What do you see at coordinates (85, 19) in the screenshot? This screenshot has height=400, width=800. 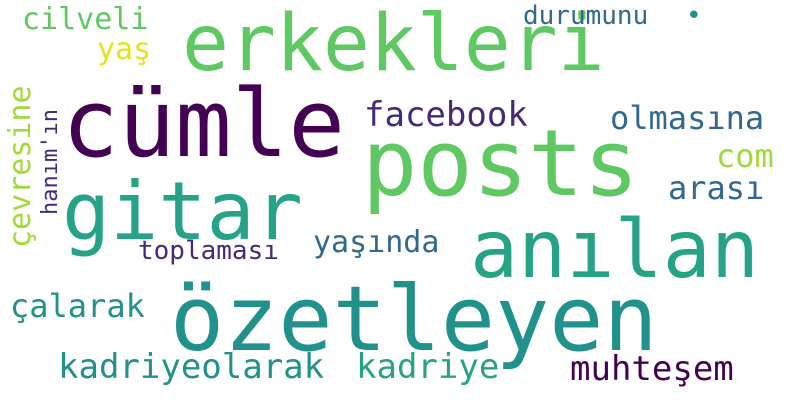 I see `word-cilveli: cilveli` at bounding box center [85, 19].